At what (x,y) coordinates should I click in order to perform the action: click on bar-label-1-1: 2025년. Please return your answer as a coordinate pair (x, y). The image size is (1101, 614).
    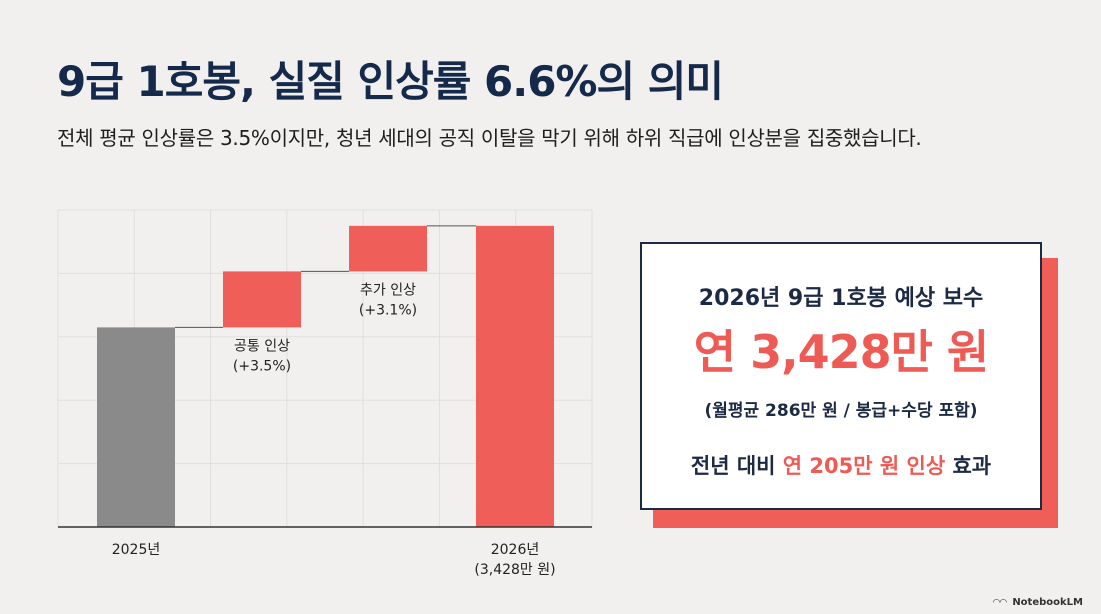
    Looking at the image, I should click on (136, 550).